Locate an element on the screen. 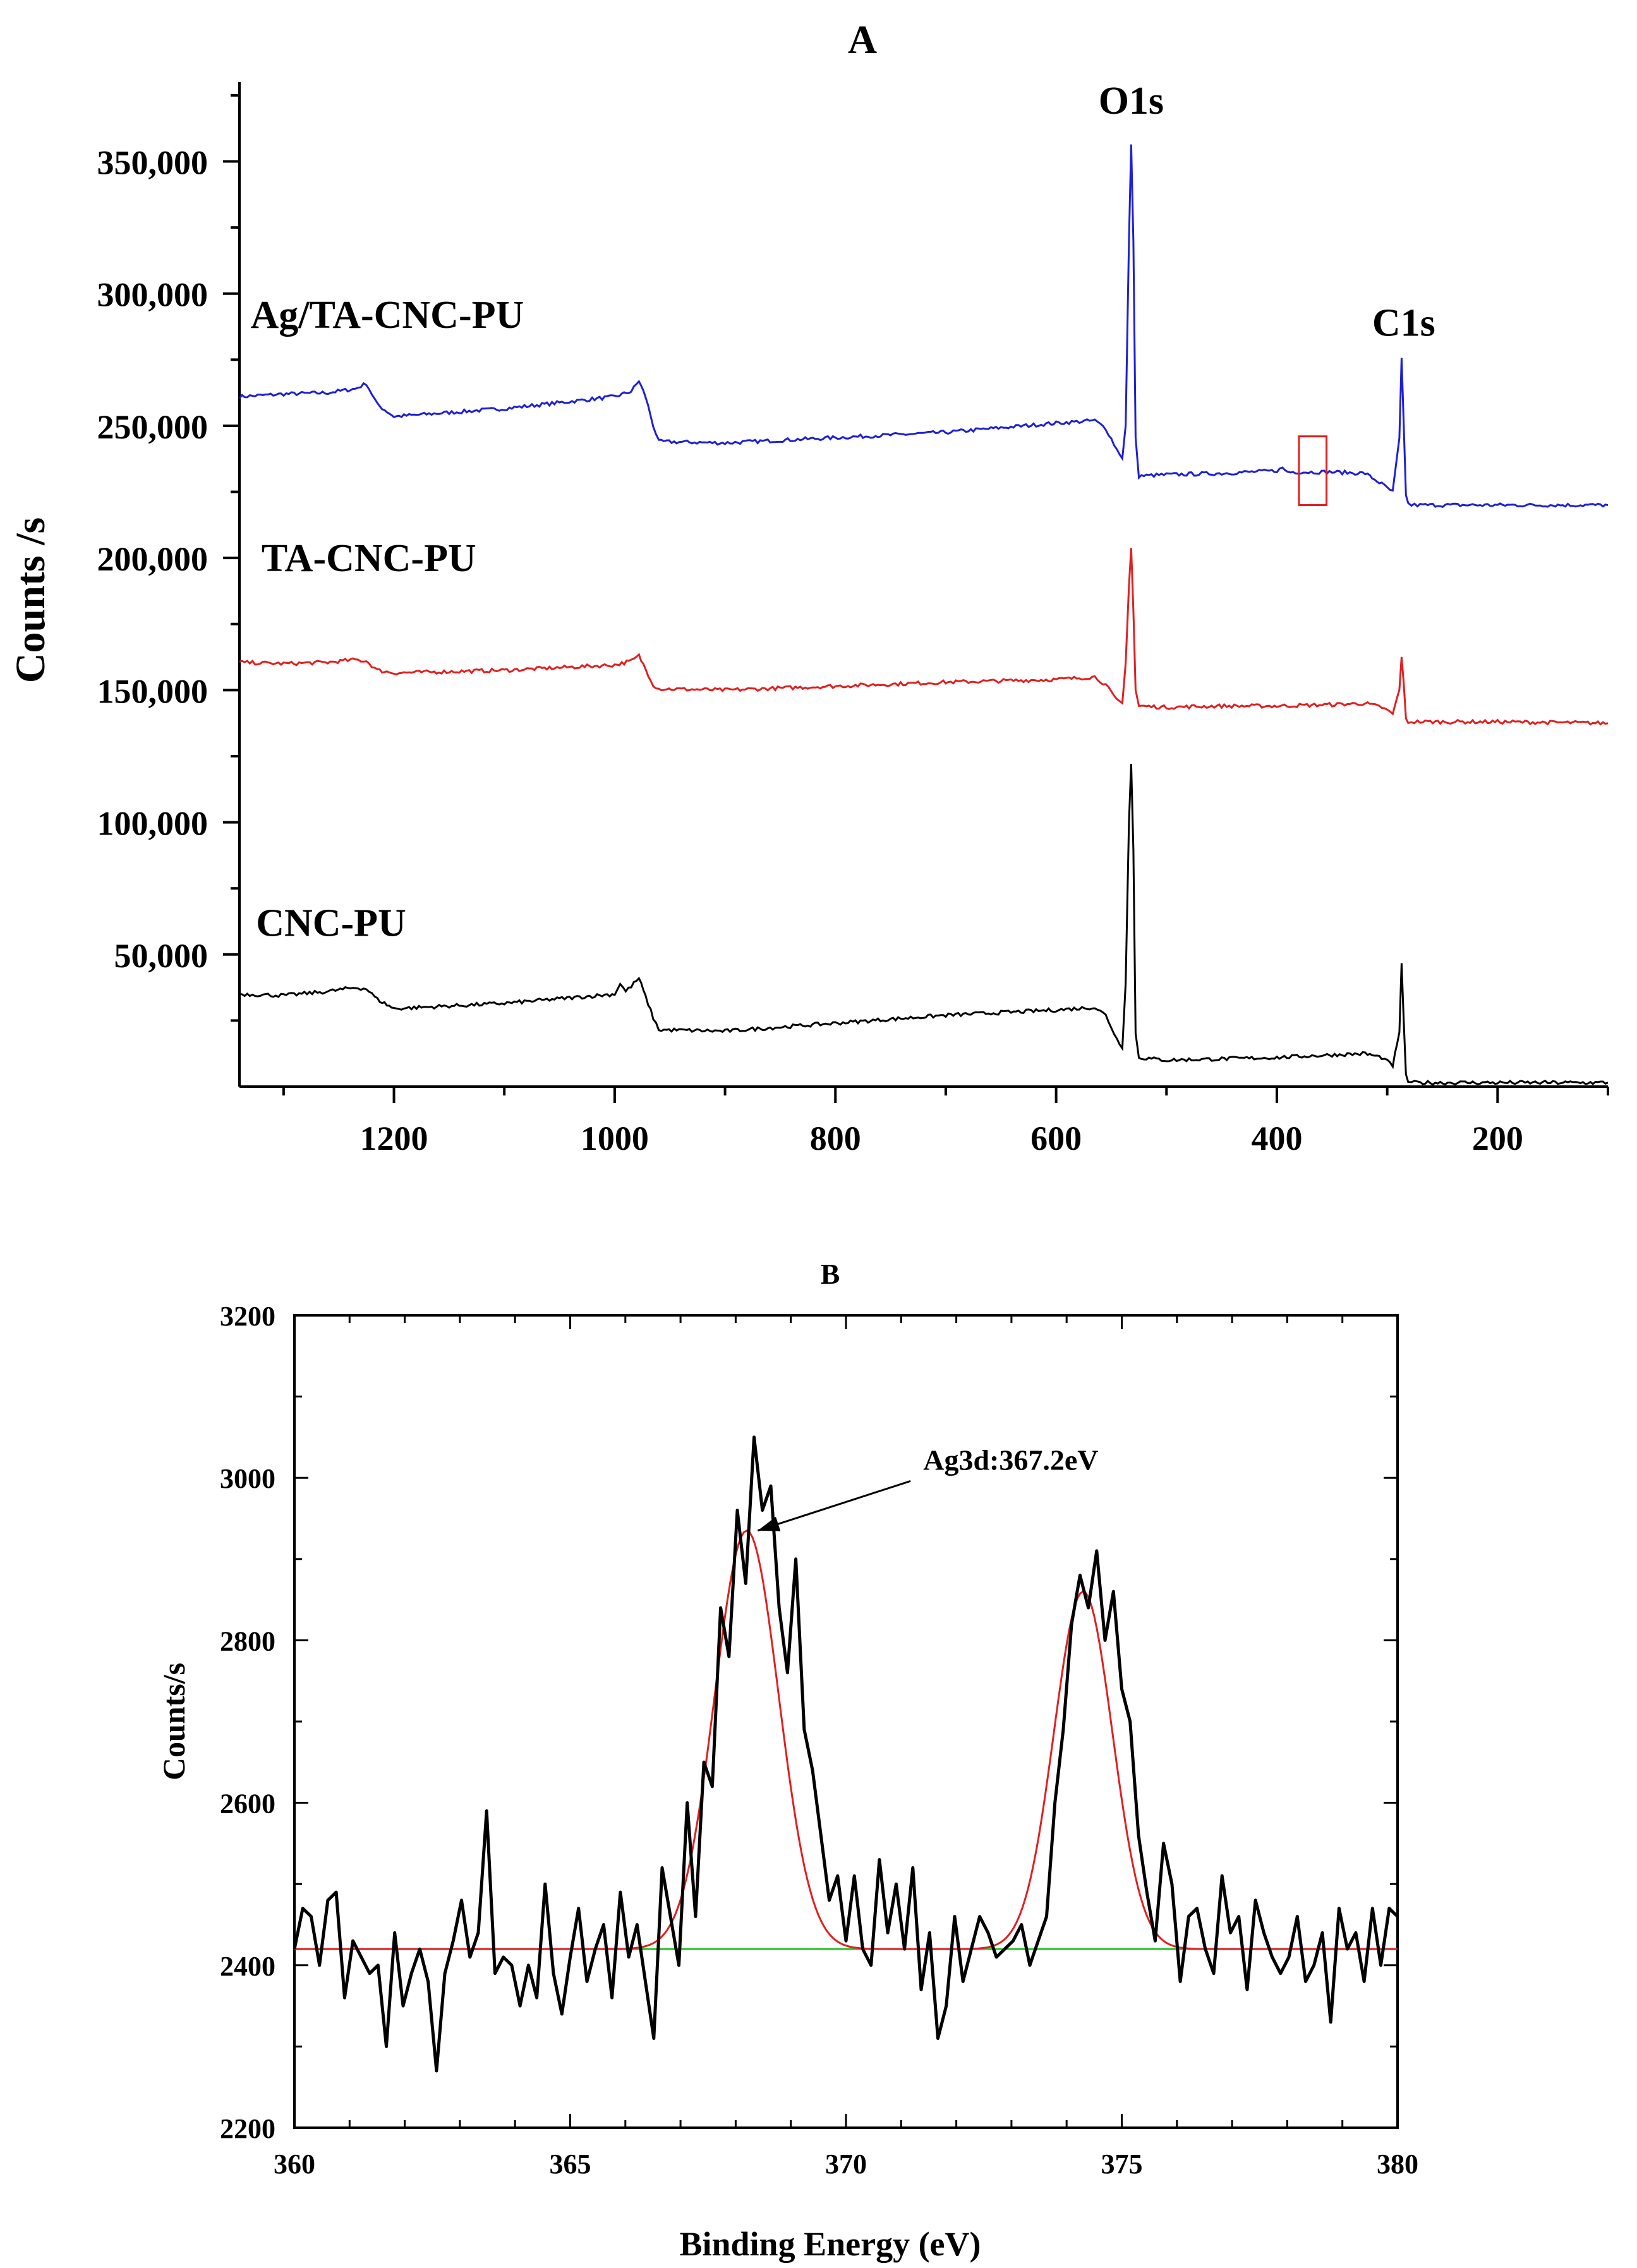  panel-a-y-axis-label: Counts /s is located at coordinates (31, 600).